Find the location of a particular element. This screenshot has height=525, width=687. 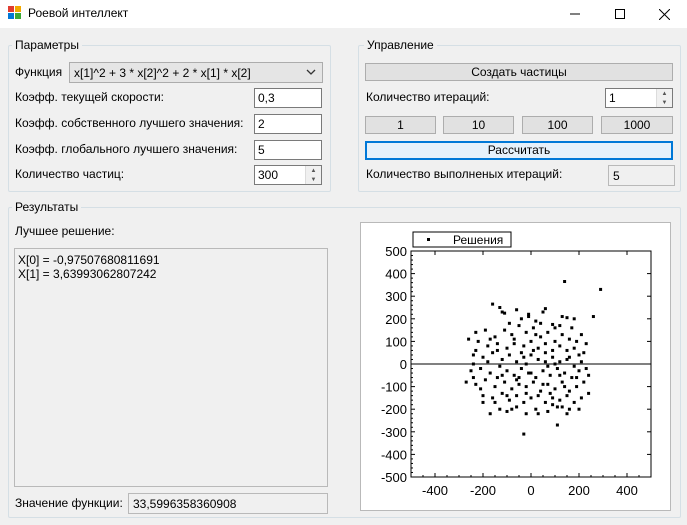

iterations-stepper: 1 ▲ ▼ is located at coordinates (639, 98).